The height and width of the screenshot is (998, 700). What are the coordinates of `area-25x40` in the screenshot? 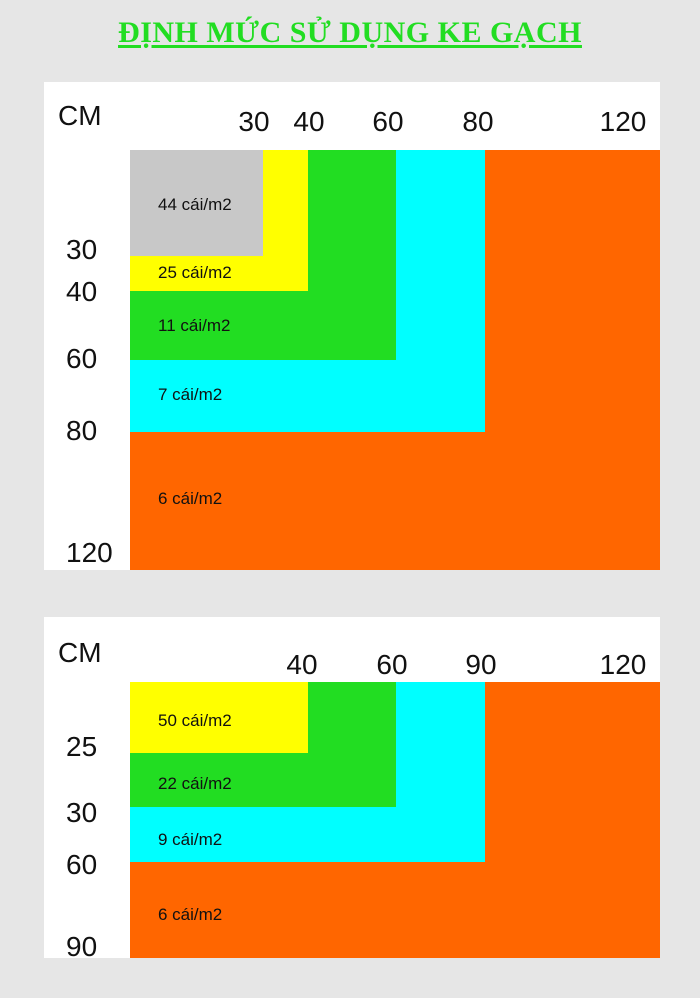 It's located at (219, 717).